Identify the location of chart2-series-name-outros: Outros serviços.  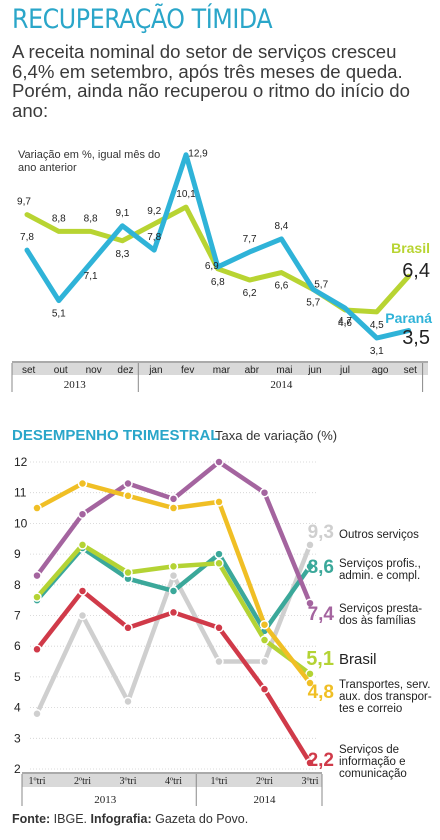
(379, 535).